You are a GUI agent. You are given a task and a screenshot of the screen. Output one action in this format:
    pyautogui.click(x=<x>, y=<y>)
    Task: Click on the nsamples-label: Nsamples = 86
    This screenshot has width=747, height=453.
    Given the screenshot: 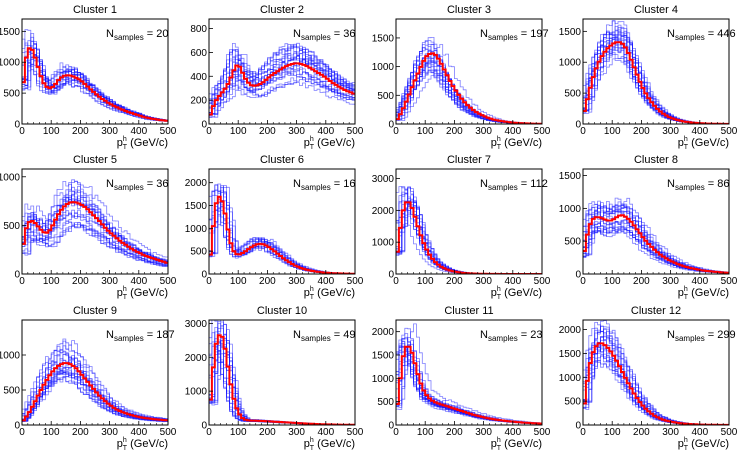 What is the action you would take?
    pyautogui.click(x=698, y=185)
    